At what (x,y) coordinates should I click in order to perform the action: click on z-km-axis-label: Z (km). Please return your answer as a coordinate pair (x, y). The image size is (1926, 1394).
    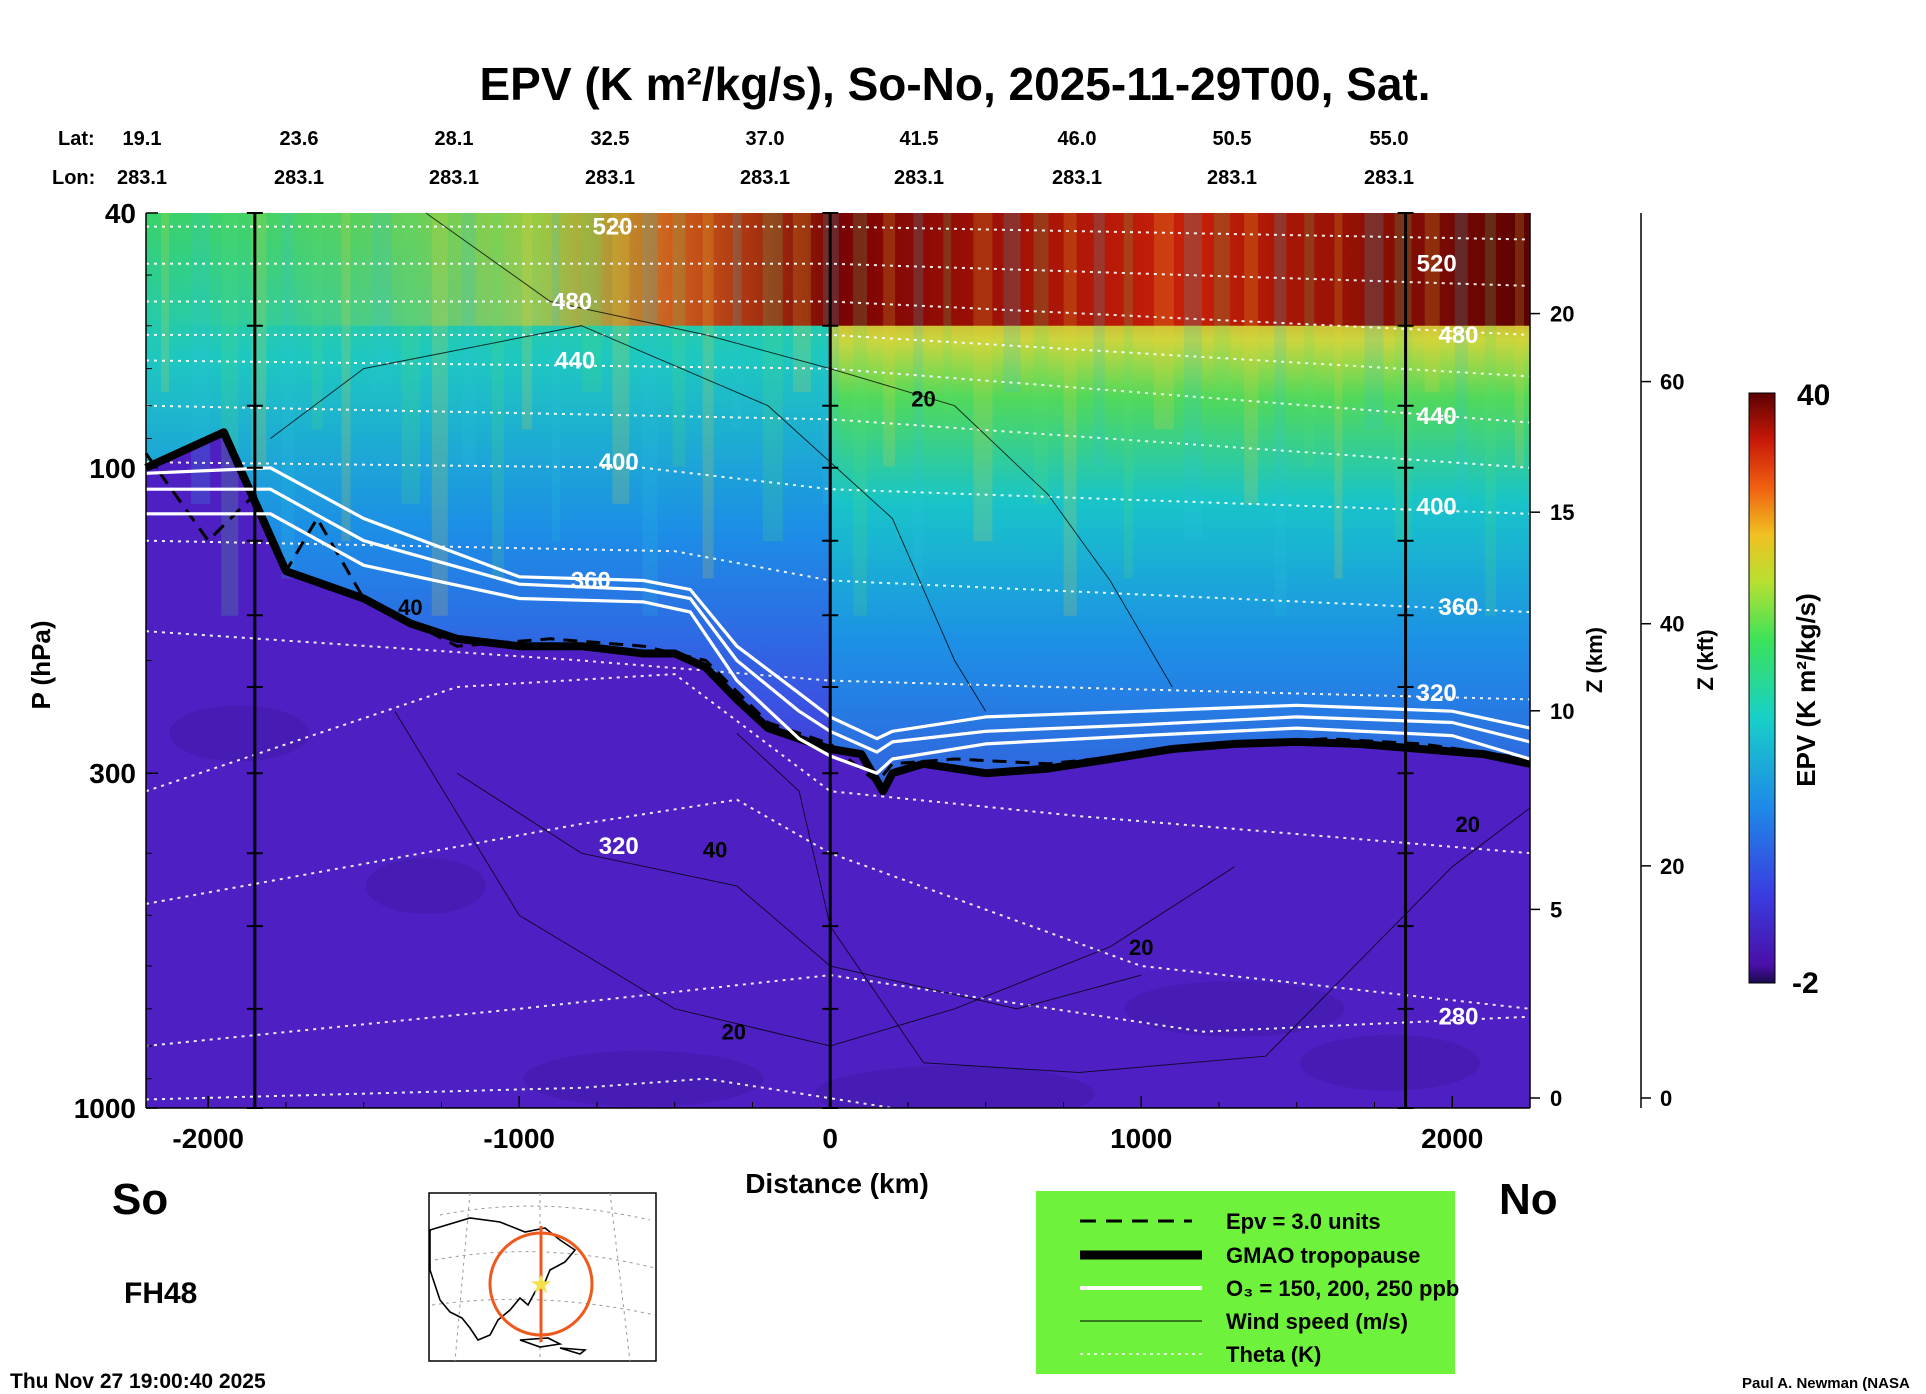
    Looking at the image, I should click on (1594, 660).